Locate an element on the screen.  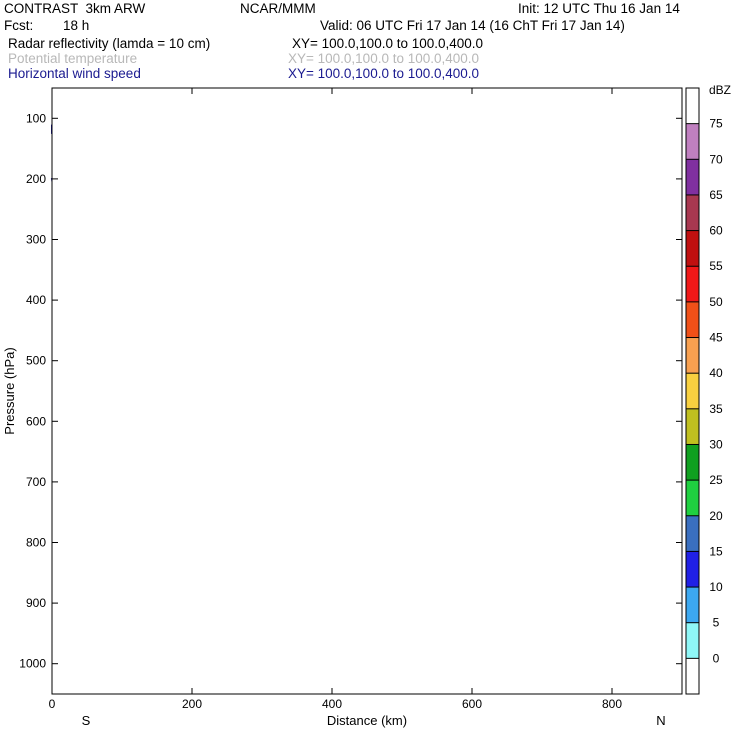
model-title: CONTRAST 3km ARW is located at coordinates (75, 8).